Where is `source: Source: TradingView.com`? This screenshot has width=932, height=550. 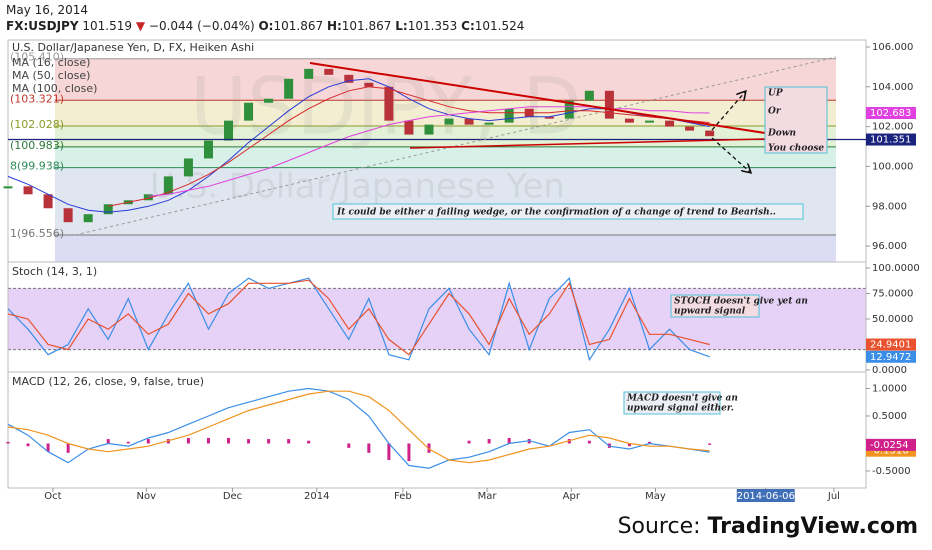
source: Source: TradingView.com is located at coordinates (768, 526).